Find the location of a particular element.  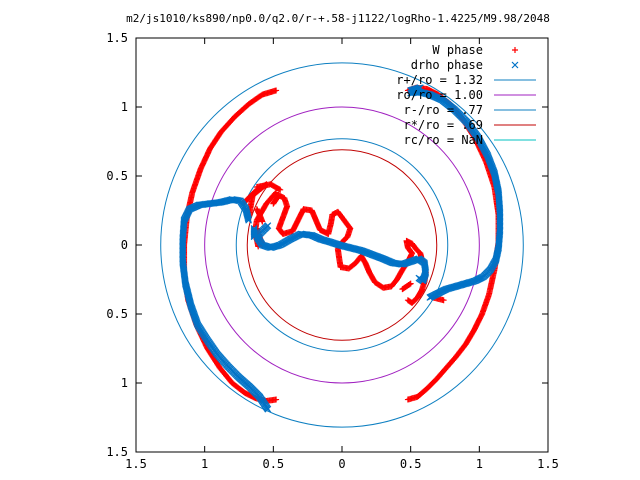

legend-label: r+/ro = 1.32 is located at coordinates (439, 80).